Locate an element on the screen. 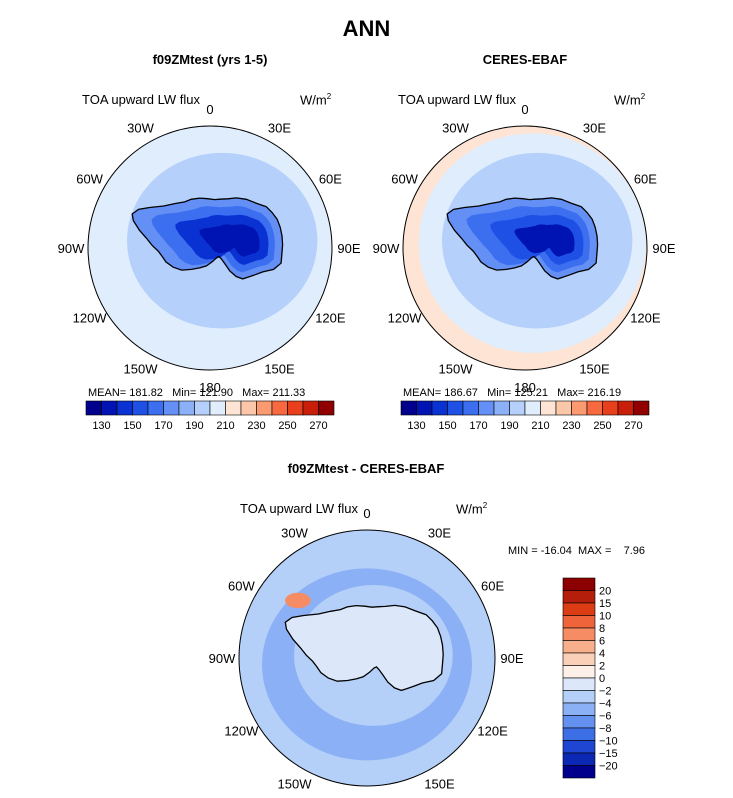  panel-3-units-exponent: 2 is located at coordinates (485, 505).